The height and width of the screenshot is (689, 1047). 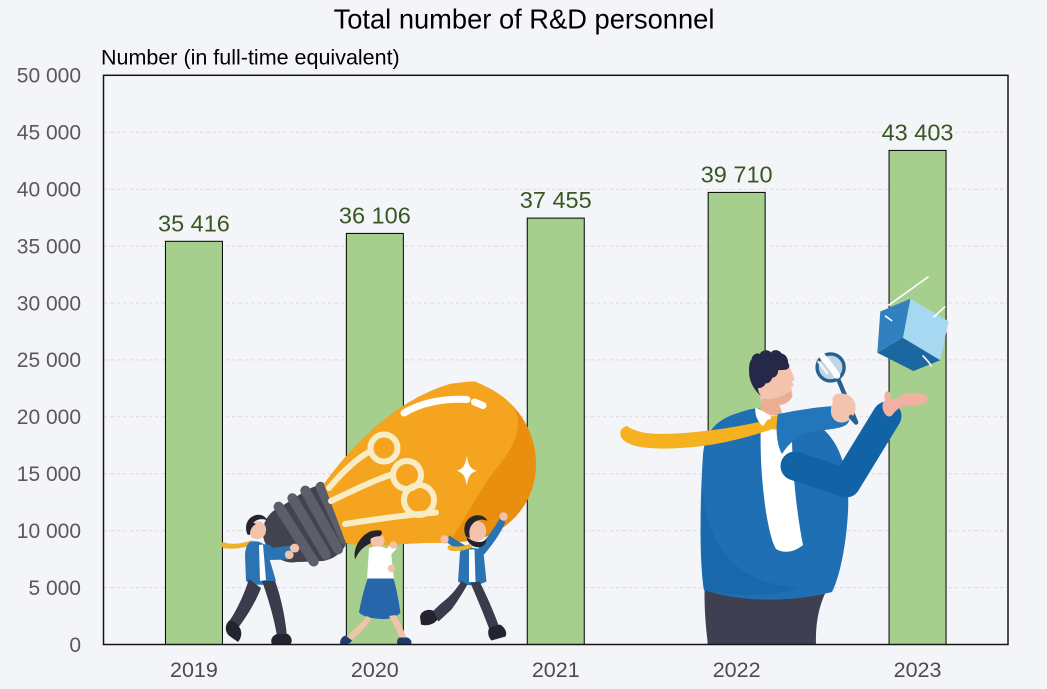 What do you see at coordinates (49, 360) in the screenshot?
I see `svg-text: 25 000` at bounding box center [49, 360].